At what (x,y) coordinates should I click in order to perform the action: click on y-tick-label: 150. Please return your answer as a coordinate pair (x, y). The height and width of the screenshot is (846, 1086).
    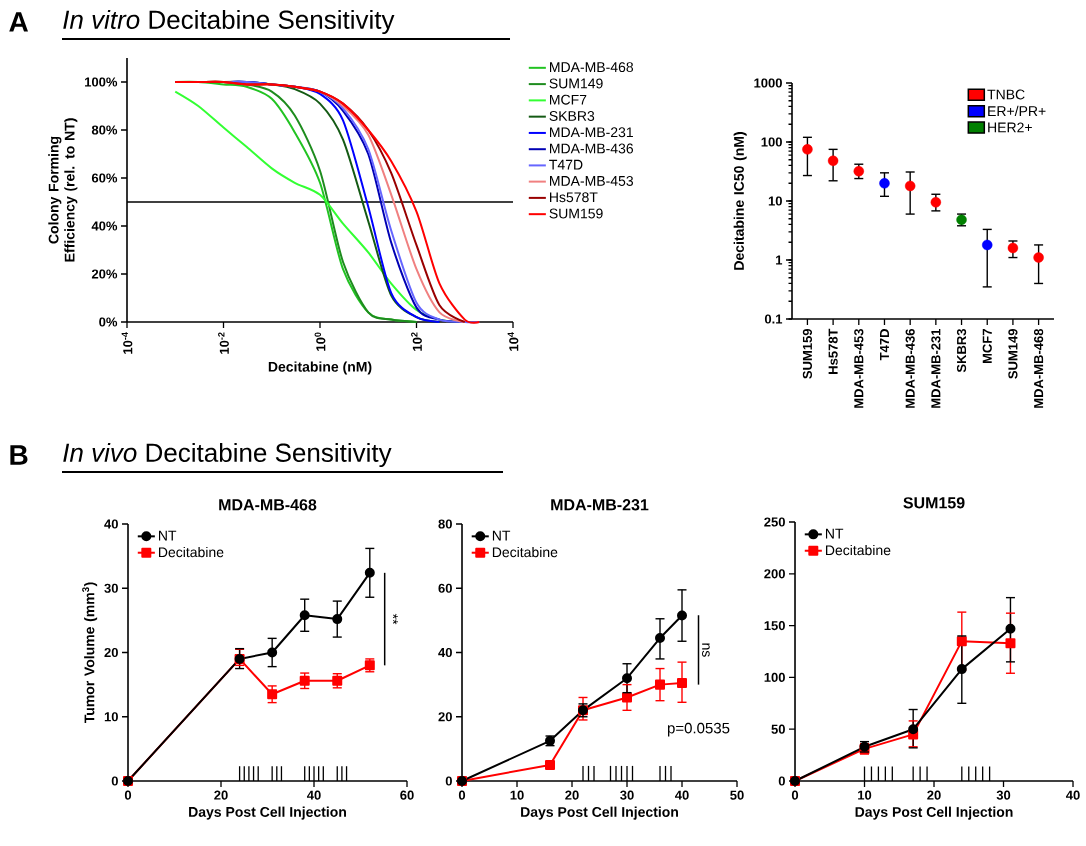
    Looking at the image, I should click on (774, 625).